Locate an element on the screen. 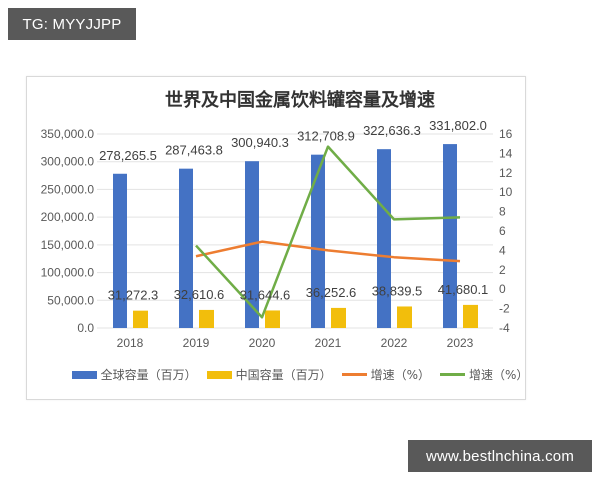 This screenshot has width=600, height=480. legend: 全球容量（百万） 中国容量（百万） 增速（%） 增速（%） is located at coordinates (300, 374).